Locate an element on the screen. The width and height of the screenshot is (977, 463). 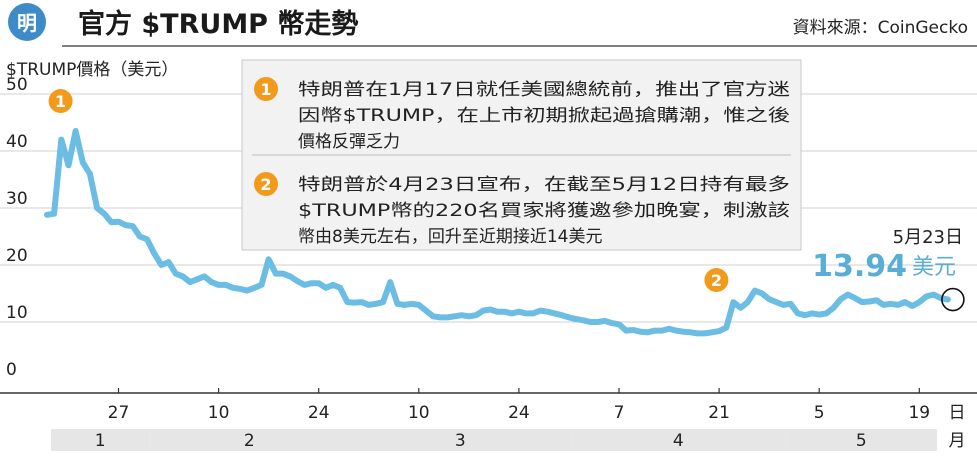
note-marker-number: 2 is located at coordinates (265, 184).